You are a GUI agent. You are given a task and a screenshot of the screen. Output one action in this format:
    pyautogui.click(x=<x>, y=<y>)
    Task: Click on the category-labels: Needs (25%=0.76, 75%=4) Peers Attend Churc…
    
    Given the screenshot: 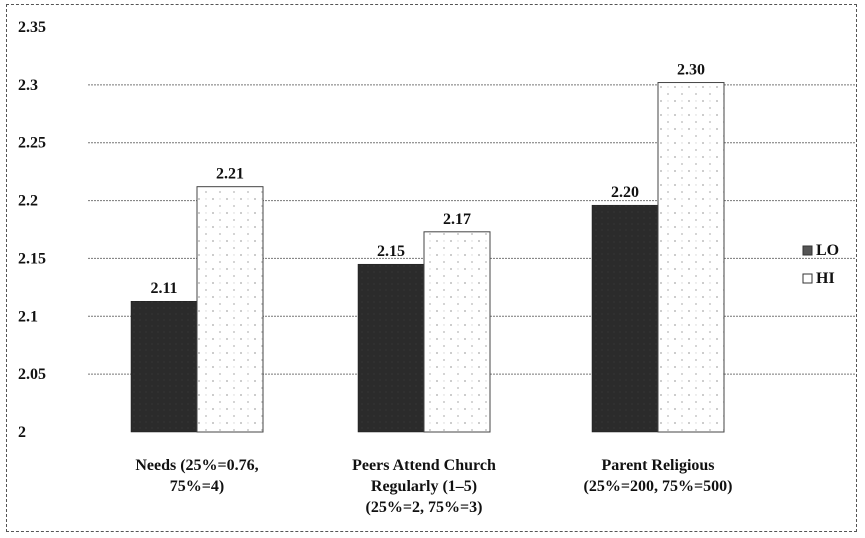 What is the action you would take?
    pyautogui.click(x=433, y=486)
    